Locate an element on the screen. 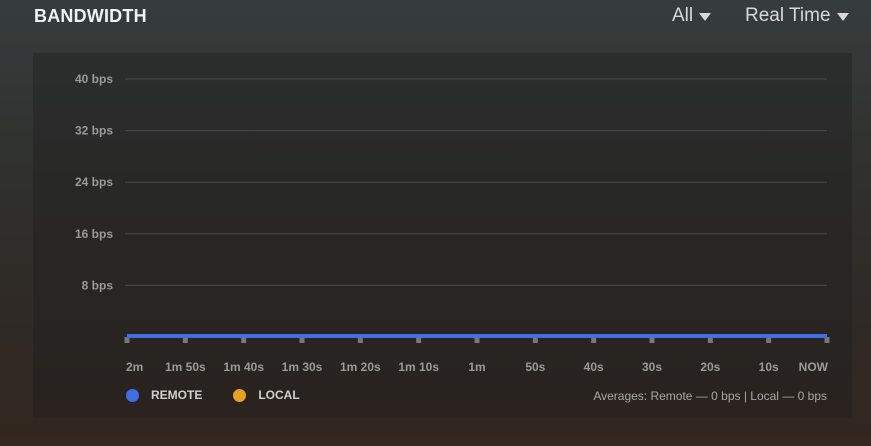  x-tick-label: 50s is located at coordinates (535, 367).